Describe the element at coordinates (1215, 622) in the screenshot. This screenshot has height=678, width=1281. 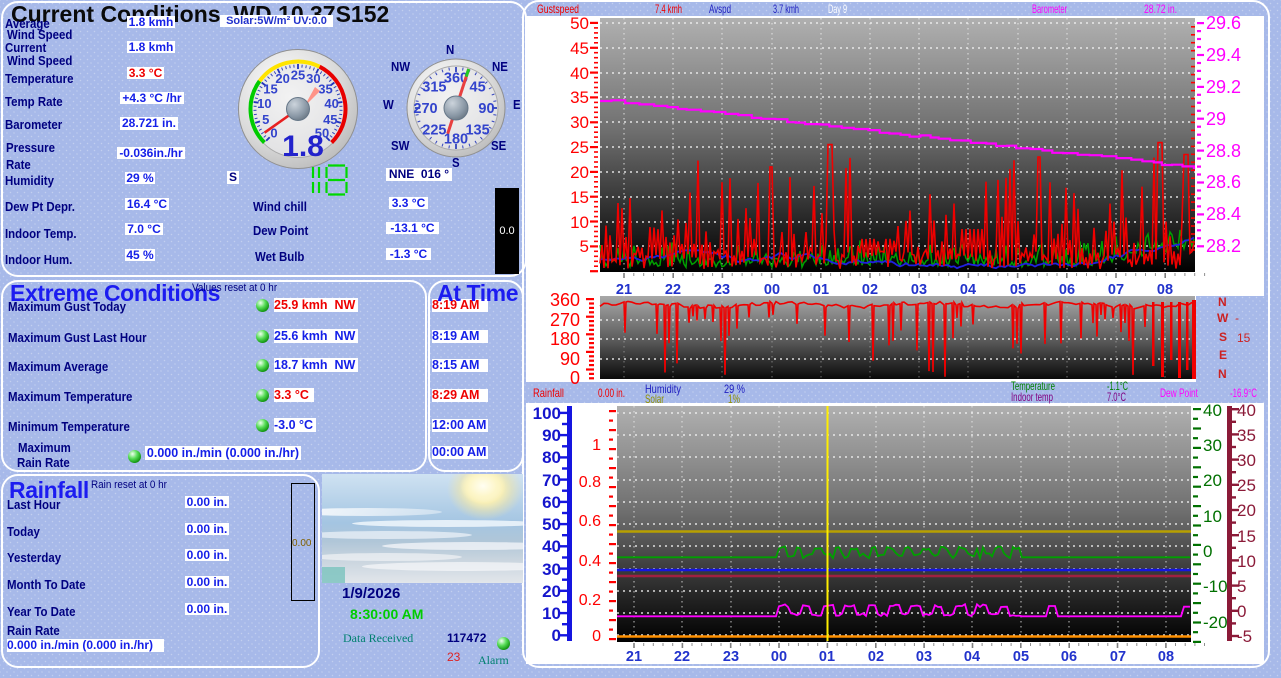
I see `svg-text: -20` at that location.